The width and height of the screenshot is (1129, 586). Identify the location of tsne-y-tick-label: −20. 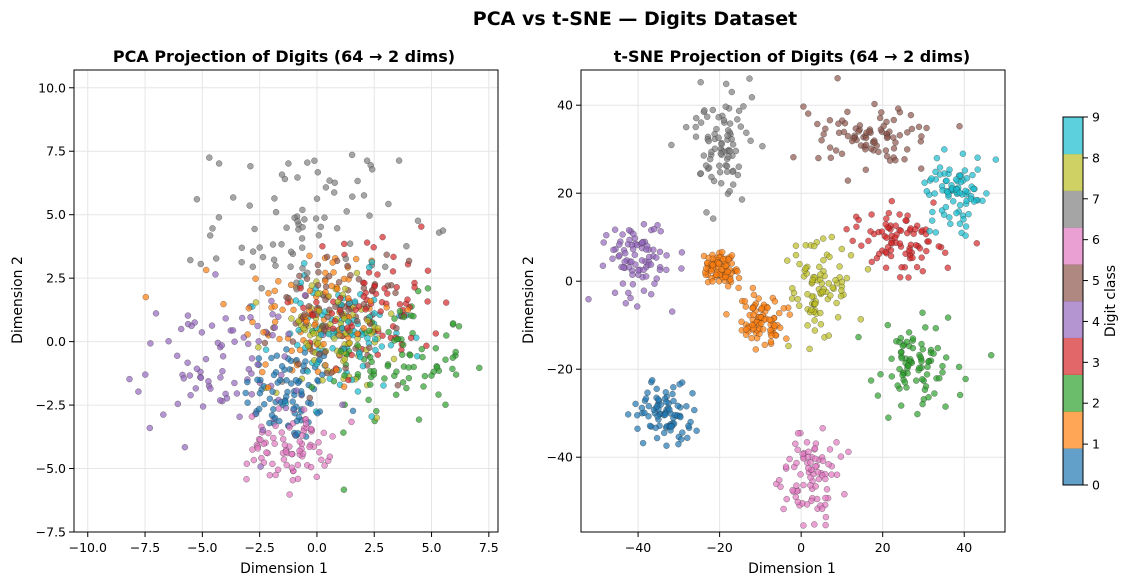
(560, 369).